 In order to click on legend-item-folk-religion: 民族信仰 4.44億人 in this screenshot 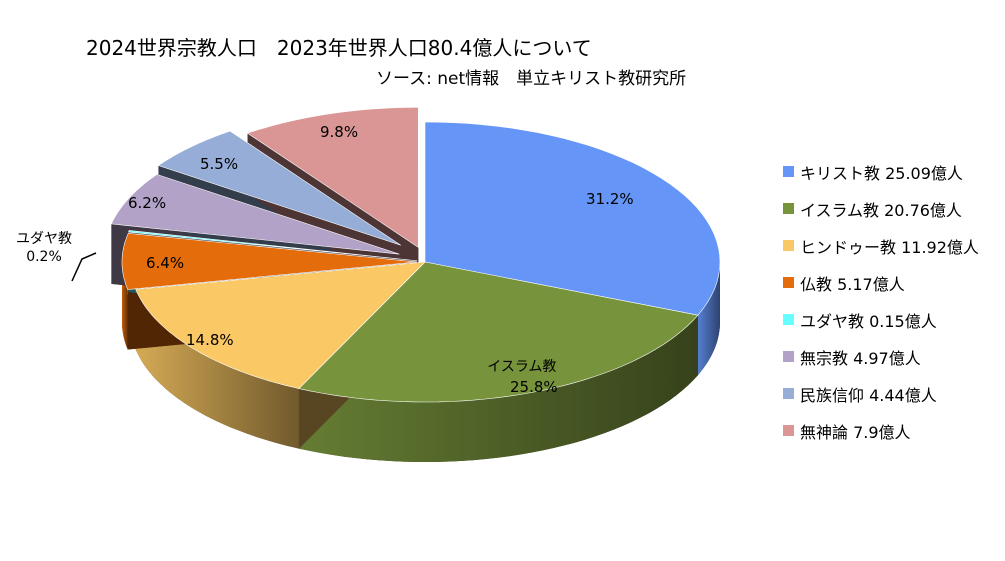, I will do `click(881, 393)`.